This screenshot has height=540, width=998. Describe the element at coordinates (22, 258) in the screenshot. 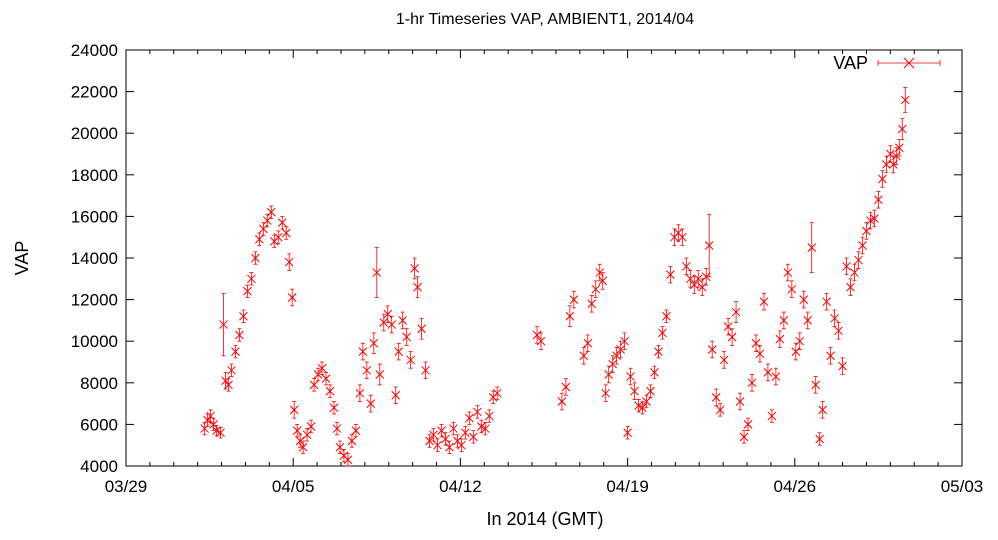

I see `y-axis-label: VAP` at that location.